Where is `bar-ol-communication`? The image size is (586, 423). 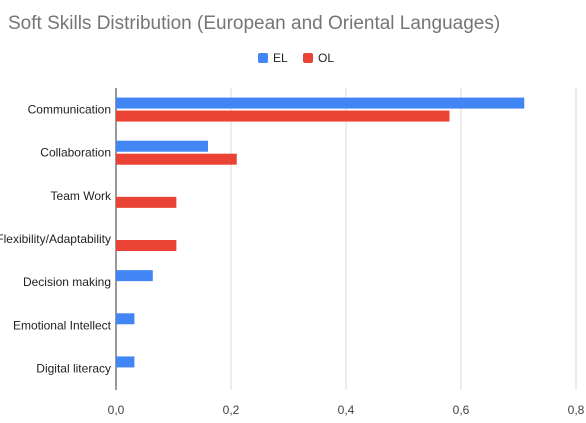 bar-ol-communication is located at coordinates (283, 116).